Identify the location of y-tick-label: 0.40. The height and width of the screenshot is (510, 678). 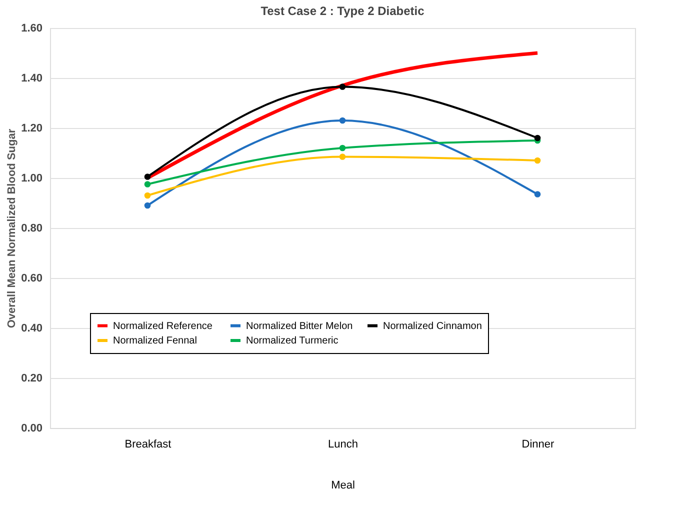
(31, 328).